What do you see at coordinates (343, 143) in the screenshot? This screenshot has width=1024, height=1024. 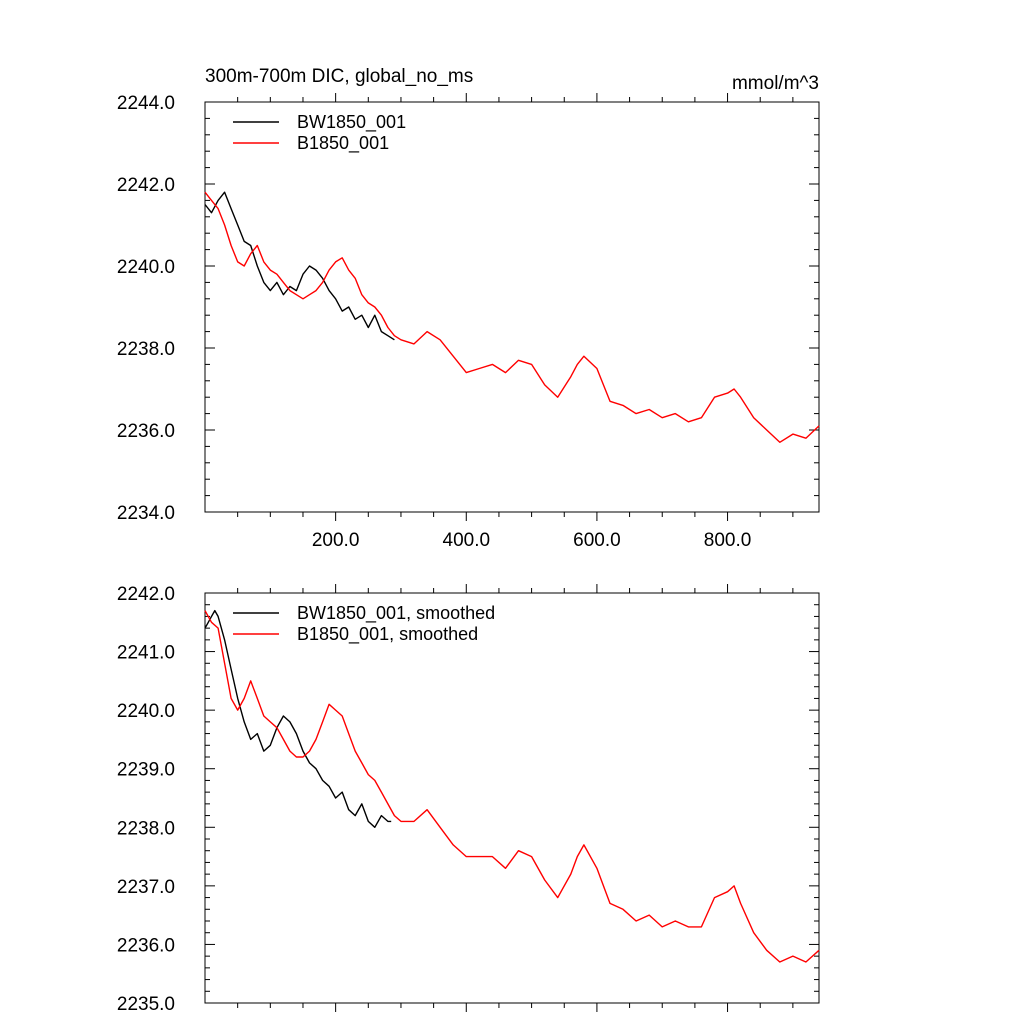 I see `legend-label-b1850: B1850_001` at bounding box center [343, 143].